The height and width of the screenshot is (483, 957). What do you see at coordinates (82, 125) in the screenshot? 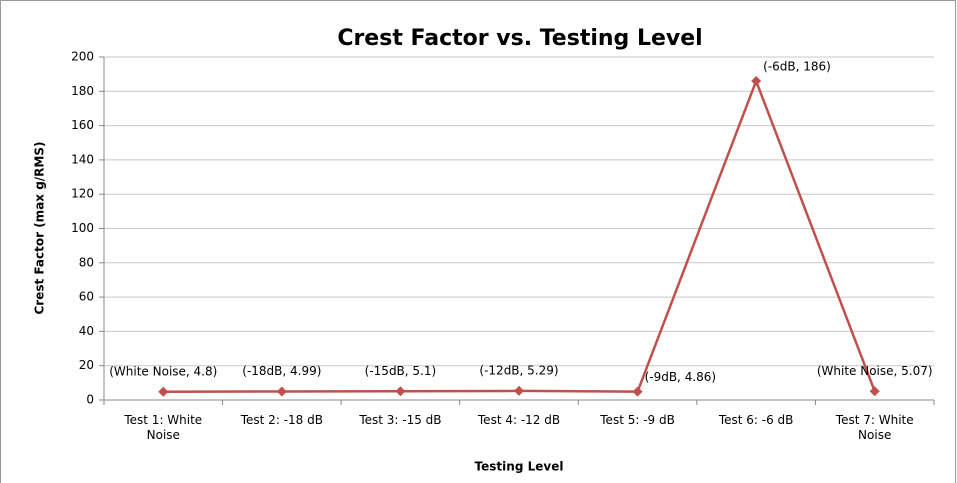
I see `y-tick-label: 160` at bounding box center [82, 125].